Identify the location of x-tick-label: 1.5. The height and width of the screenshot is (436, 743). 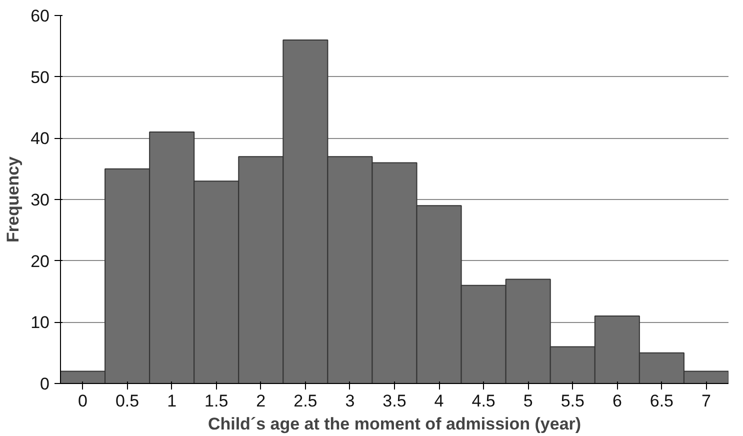
(216, 401).